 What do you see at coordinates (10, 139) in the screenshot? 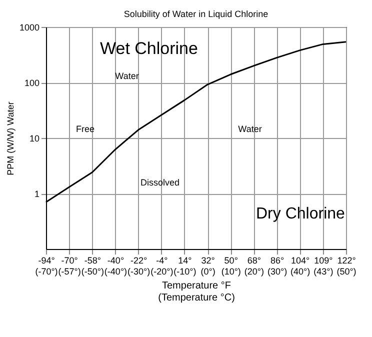
I see `y-axis-title: PPM (W/W) Water` at bounding box center [10, 139].